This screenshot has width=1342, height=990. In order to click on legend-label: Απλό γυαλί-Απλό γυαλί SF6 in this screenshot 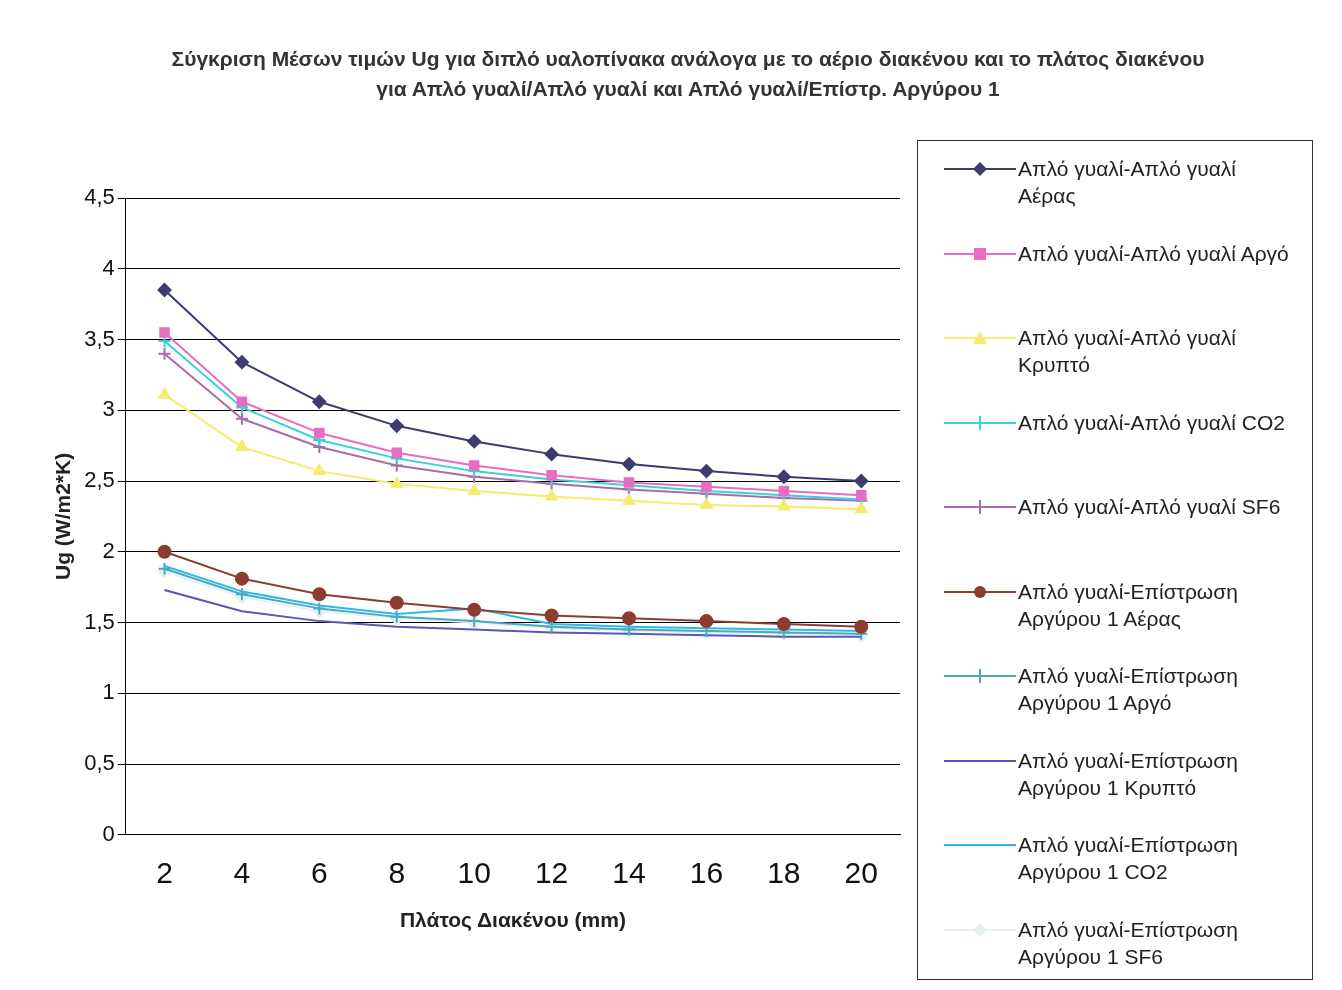, I will do `click(1150, 507)`.